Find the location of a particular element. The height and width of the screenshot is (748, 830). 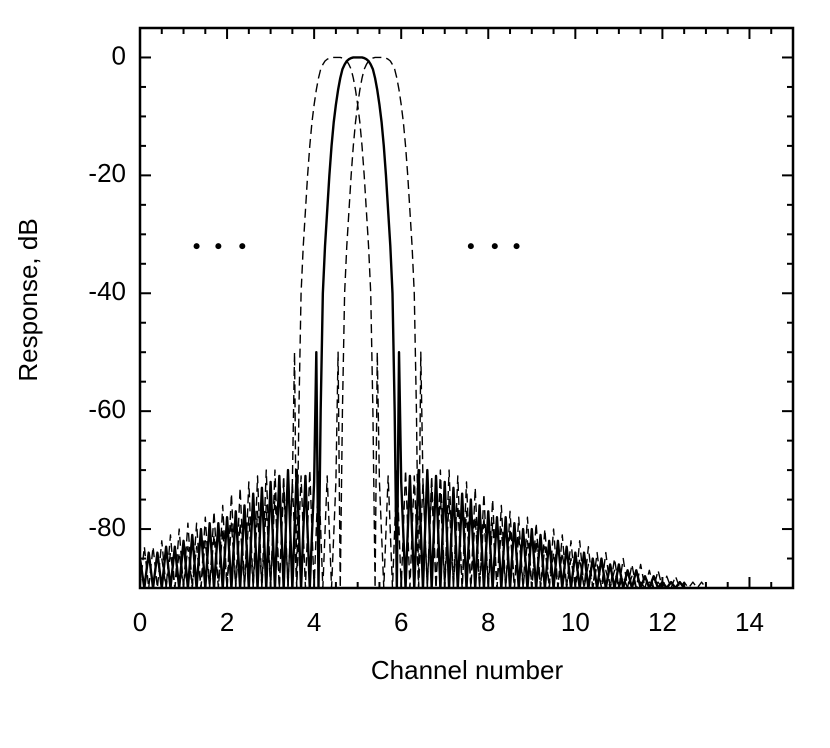

x-tick-label: 10 is located at coordinates (575, 622).